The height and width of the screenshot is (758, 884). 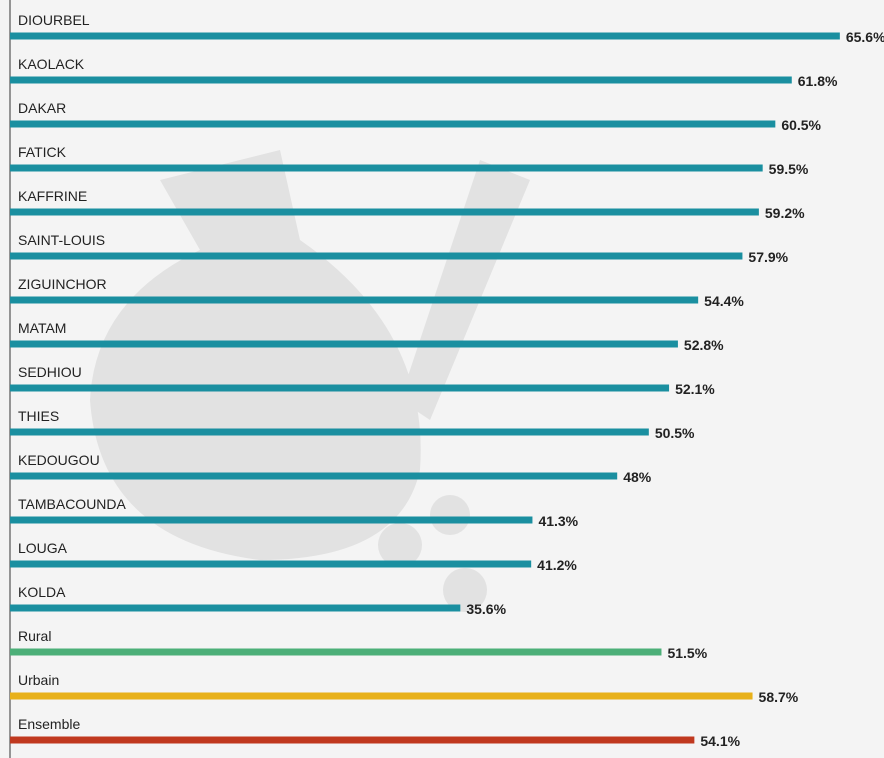 I want to click on value-label: 59.5%, so click(x=789, y=169).